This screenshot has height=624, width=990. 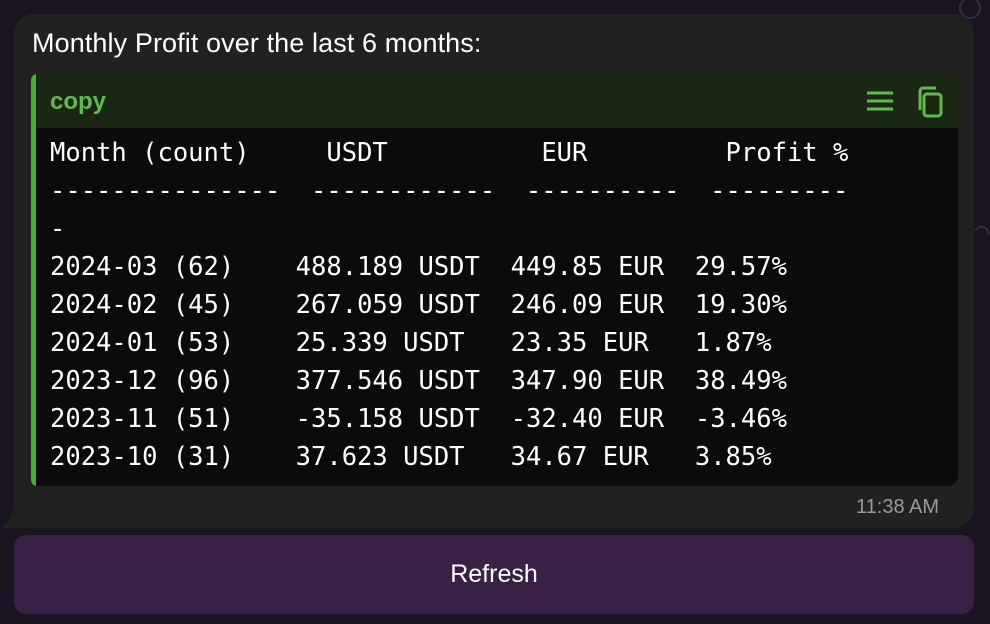 I want to click on row-month: 2023-12 (96), so click(x=142, y=381).